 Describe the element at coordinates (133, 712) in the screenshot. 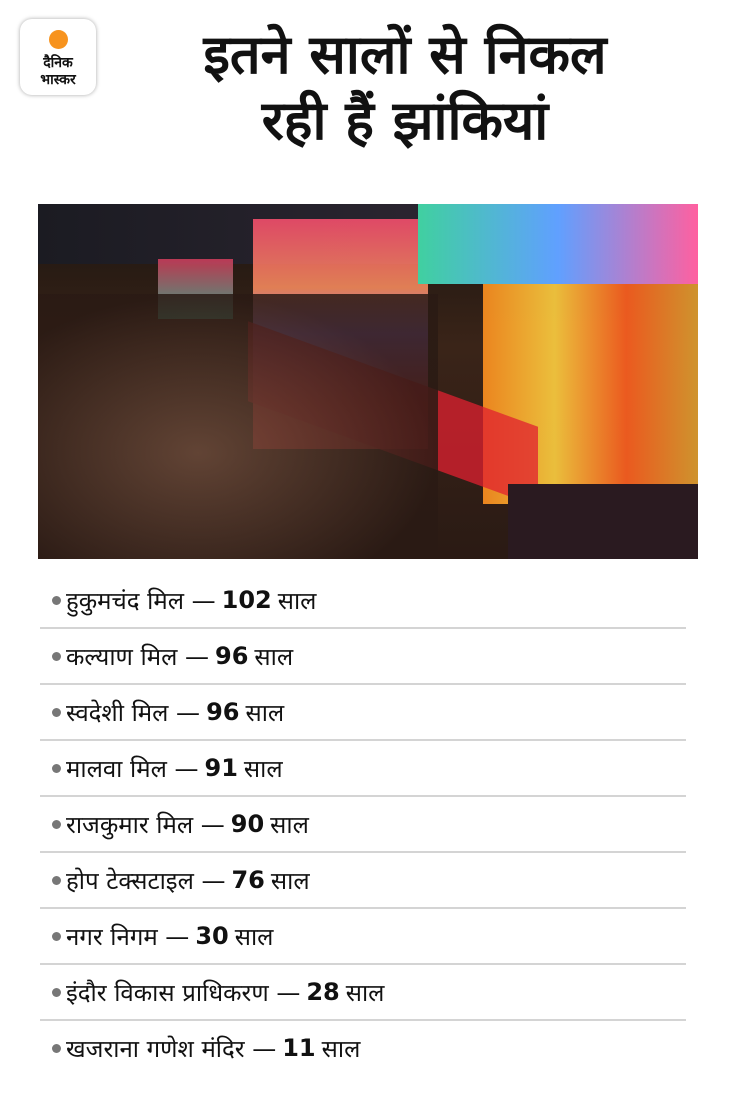

I see `item-name: स्वदेशी मिल —` at that location.